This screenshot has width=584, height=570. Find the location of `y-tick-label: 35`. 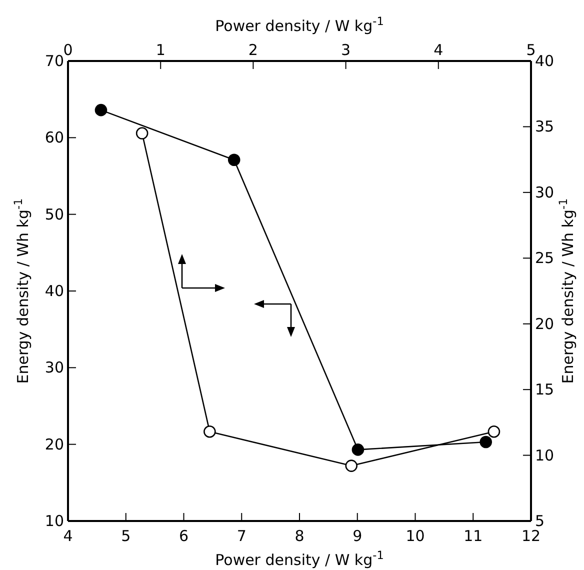

y-tick-label: 35 is located at coordinates (544, 127).